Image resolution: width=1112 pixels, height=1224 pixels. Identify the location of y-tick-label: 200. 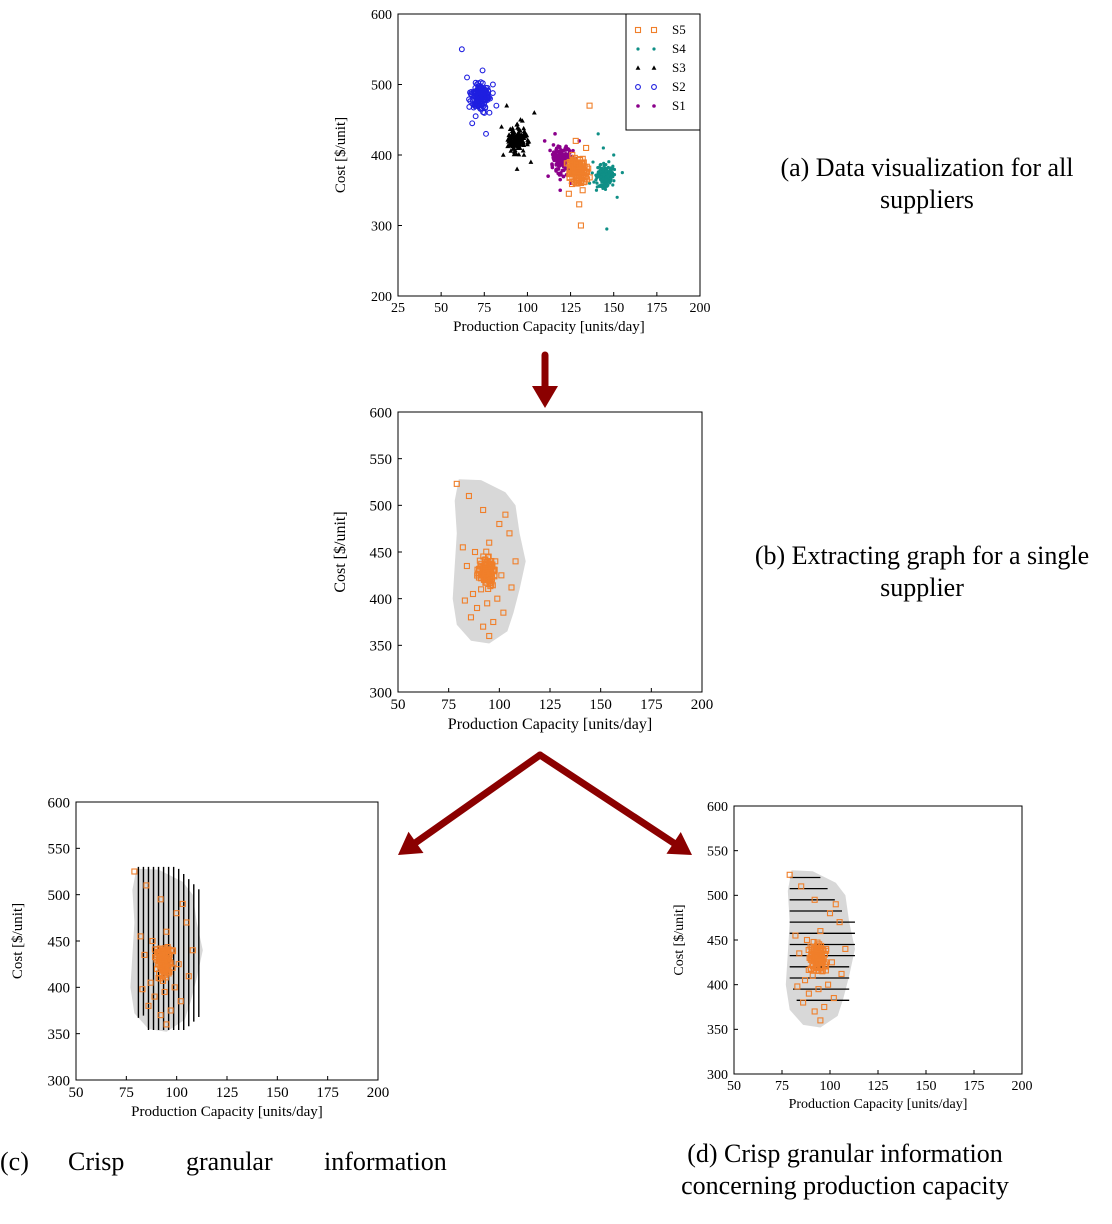
(381, 297).